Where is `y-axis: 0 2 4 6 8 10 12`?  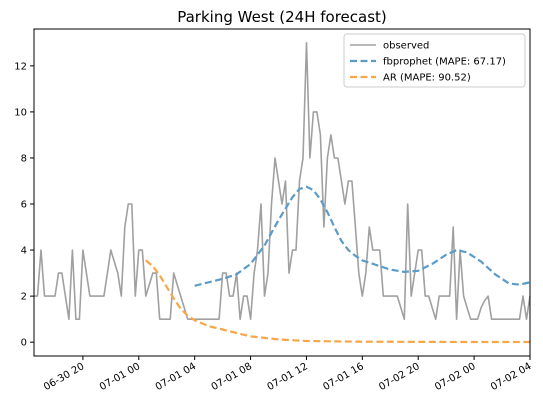 y-axis: 0 2 4 6 8 10 12 is located at coordinates (24, 205).